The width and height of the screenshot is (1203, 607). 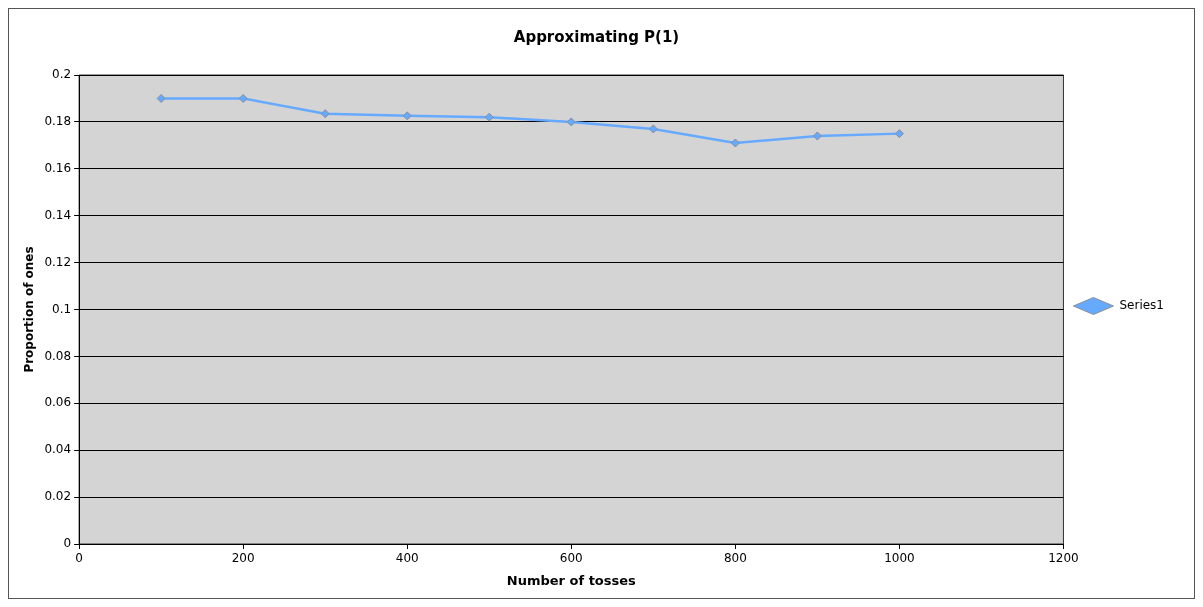 What do you see at coordinates (29, 309) in the screenshot?
I see `y-axis-title: Proportion of ones` at bounding box center [29, 309].